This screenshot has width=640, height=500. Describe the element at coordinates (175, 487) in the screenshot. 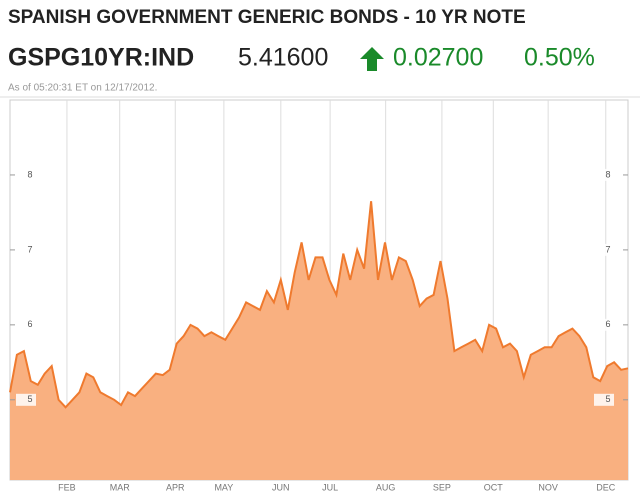

I see `x-tick-label: APR` at that location.